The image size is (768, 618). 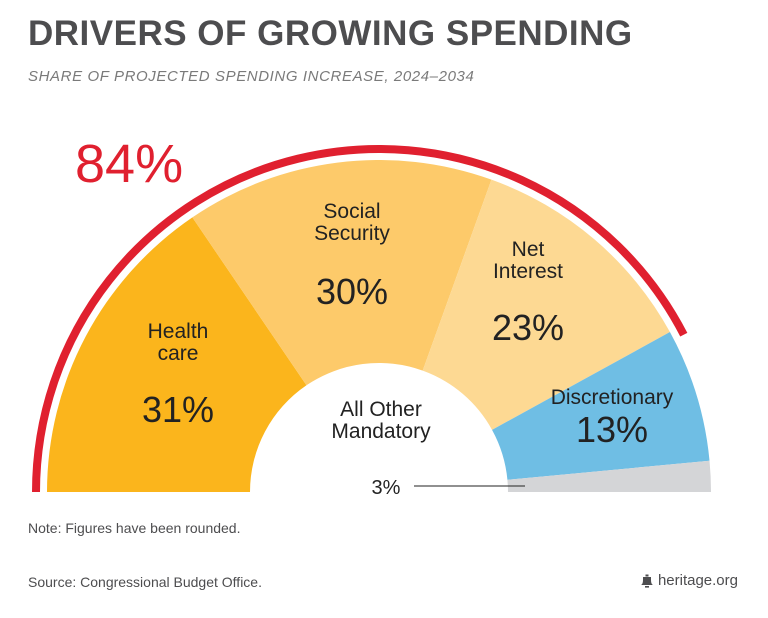 I want to click on bell-icon, so click(x=646, y=581).